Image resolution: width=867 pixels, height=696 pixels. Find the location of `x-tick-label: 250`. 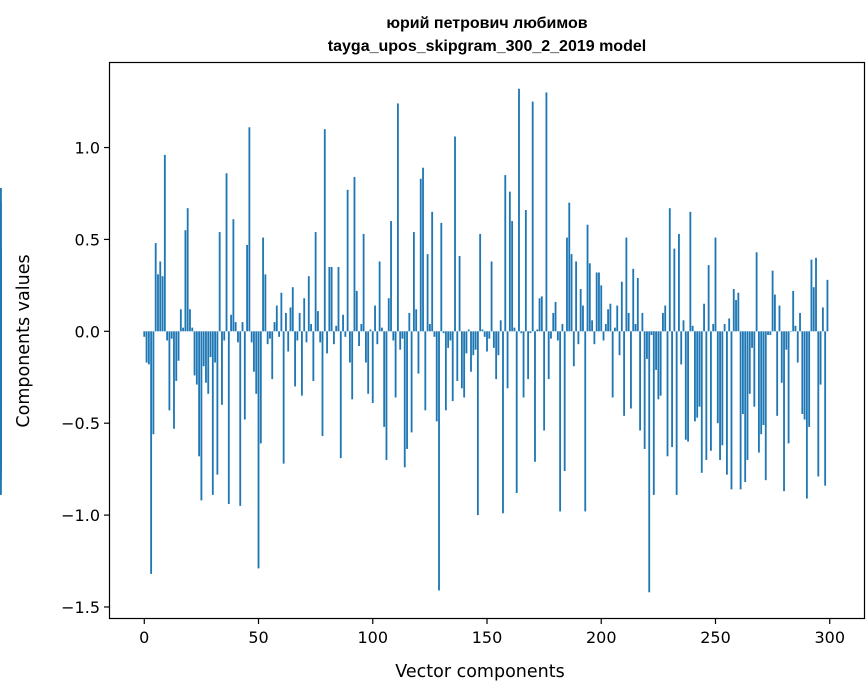

x-tick-label: 250 is located at coordinates (715, 637).